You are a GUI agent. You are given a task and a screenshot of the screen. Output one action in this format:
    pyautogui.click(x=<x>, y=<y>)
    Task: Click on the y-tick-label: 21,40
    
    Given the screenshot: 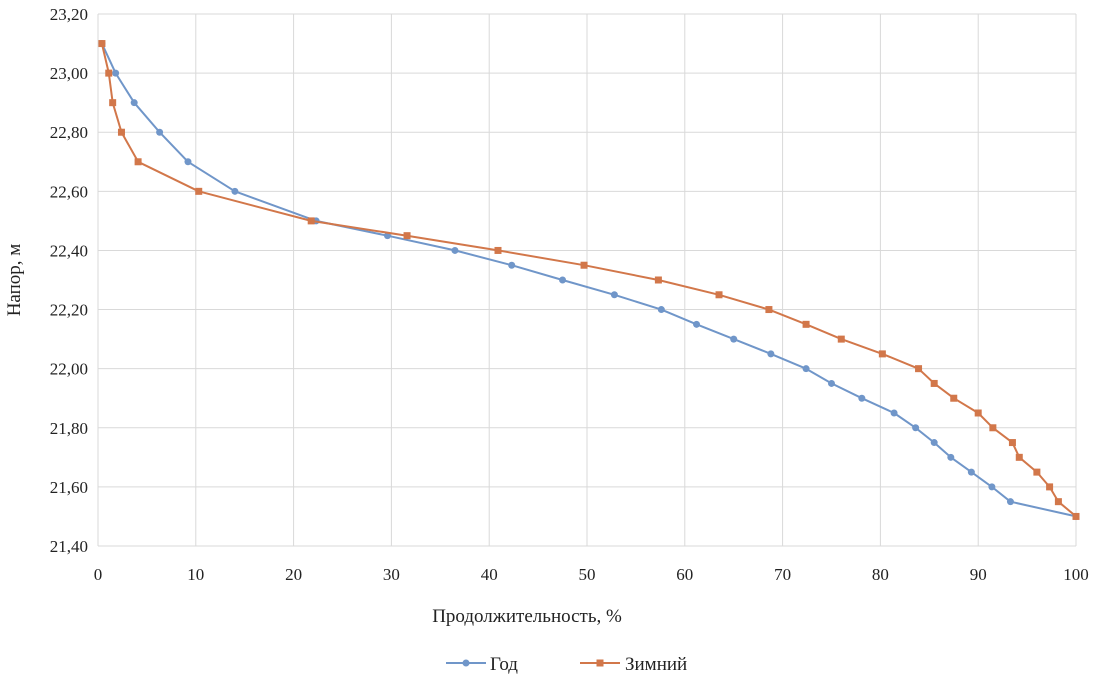 What is the action you would take?
    pyautogui.click(x=69, y=546)
    